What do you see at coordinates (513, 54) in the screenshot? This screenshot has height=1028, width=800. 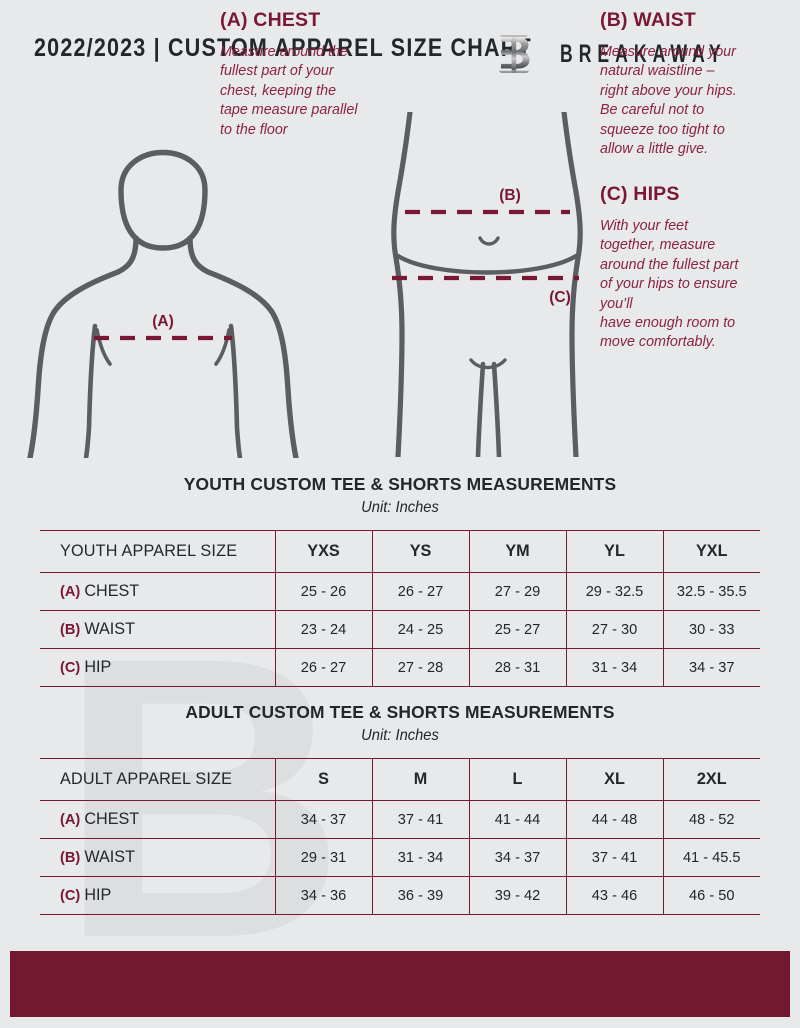 I see `breakaway-b-logo-icon` at bounding box center [513, 54].